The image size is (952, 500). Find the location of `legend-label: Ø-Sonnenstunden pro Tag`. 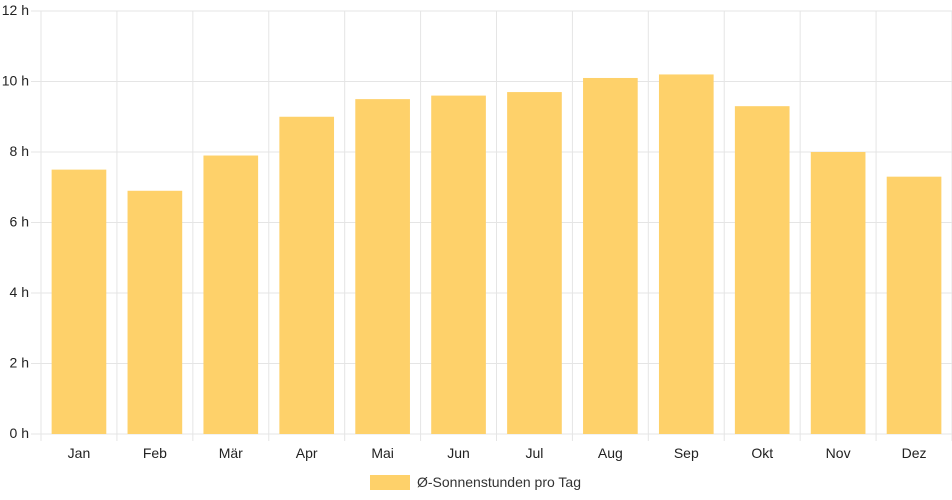

legend-label: Ø-Sonnenstunden pro Tag is located at coordinates (499, 482).